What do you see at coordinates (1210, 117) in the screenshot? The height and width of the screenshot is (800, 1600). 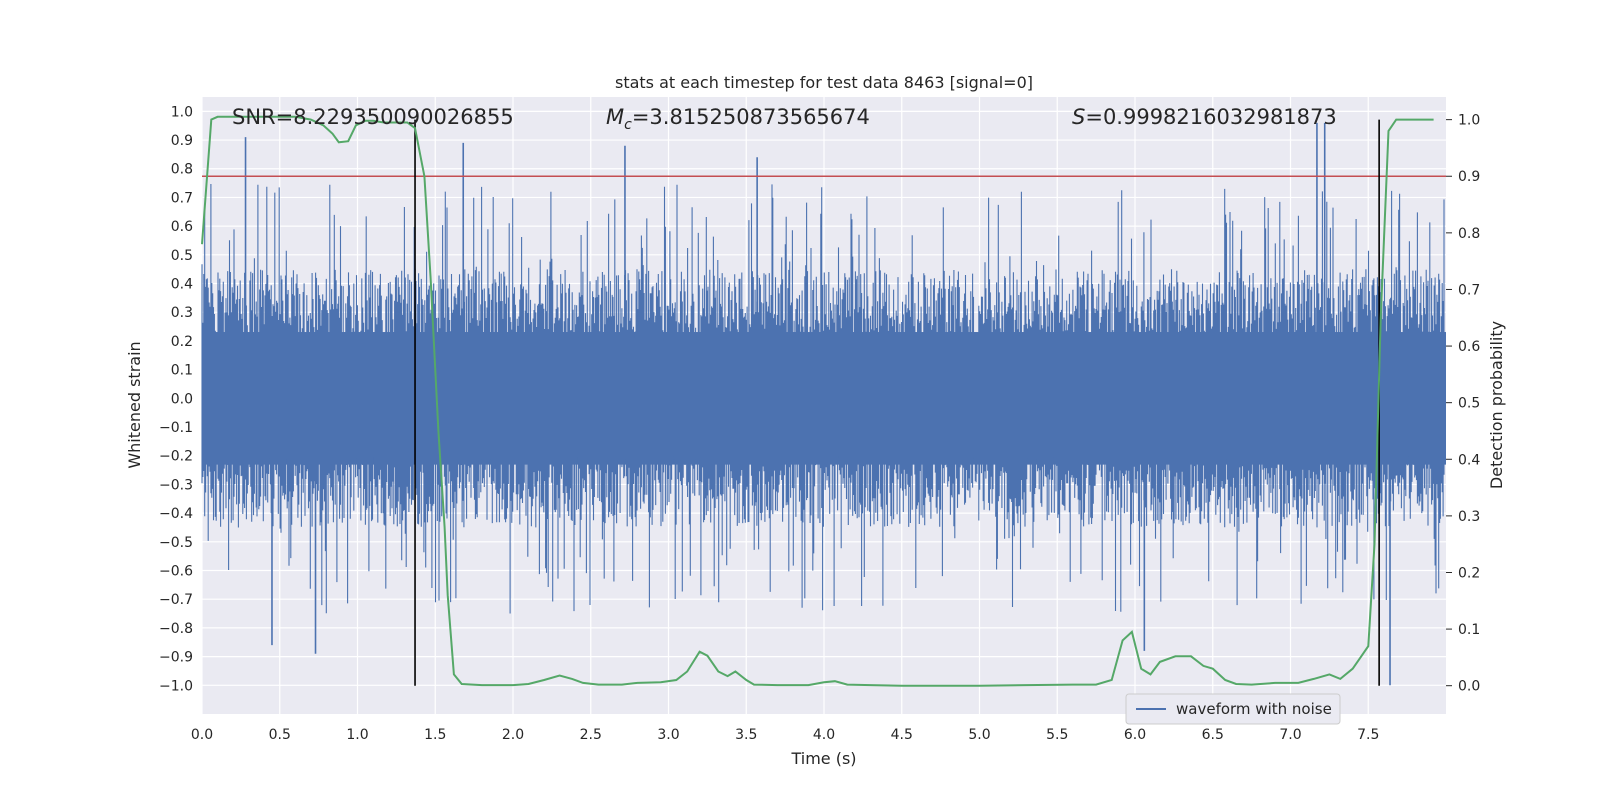 I see `significance-value: =0.9998216032981873` at bounding box center [1210, 117].